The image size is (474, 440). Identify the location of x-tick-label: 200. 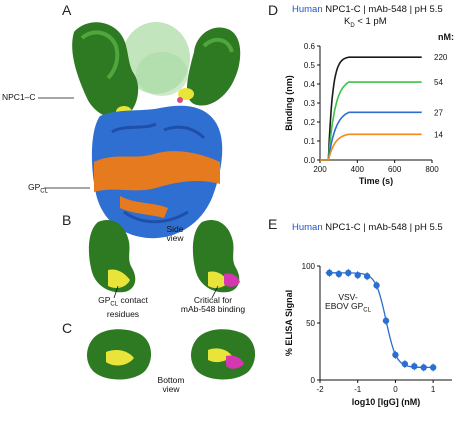
(320, 169).